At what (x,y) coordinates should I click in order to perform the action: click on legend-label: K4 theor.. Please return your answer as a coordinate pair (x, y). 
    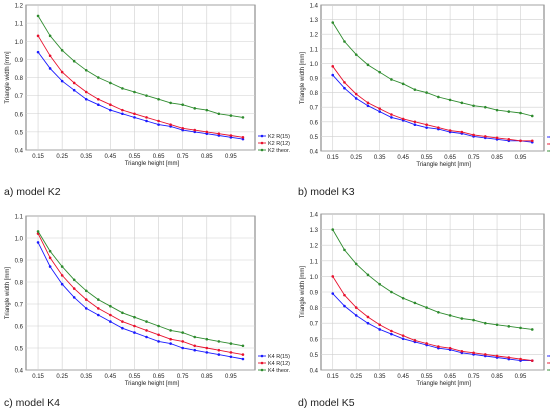
    Looking at the image, I should click on (279, 371).